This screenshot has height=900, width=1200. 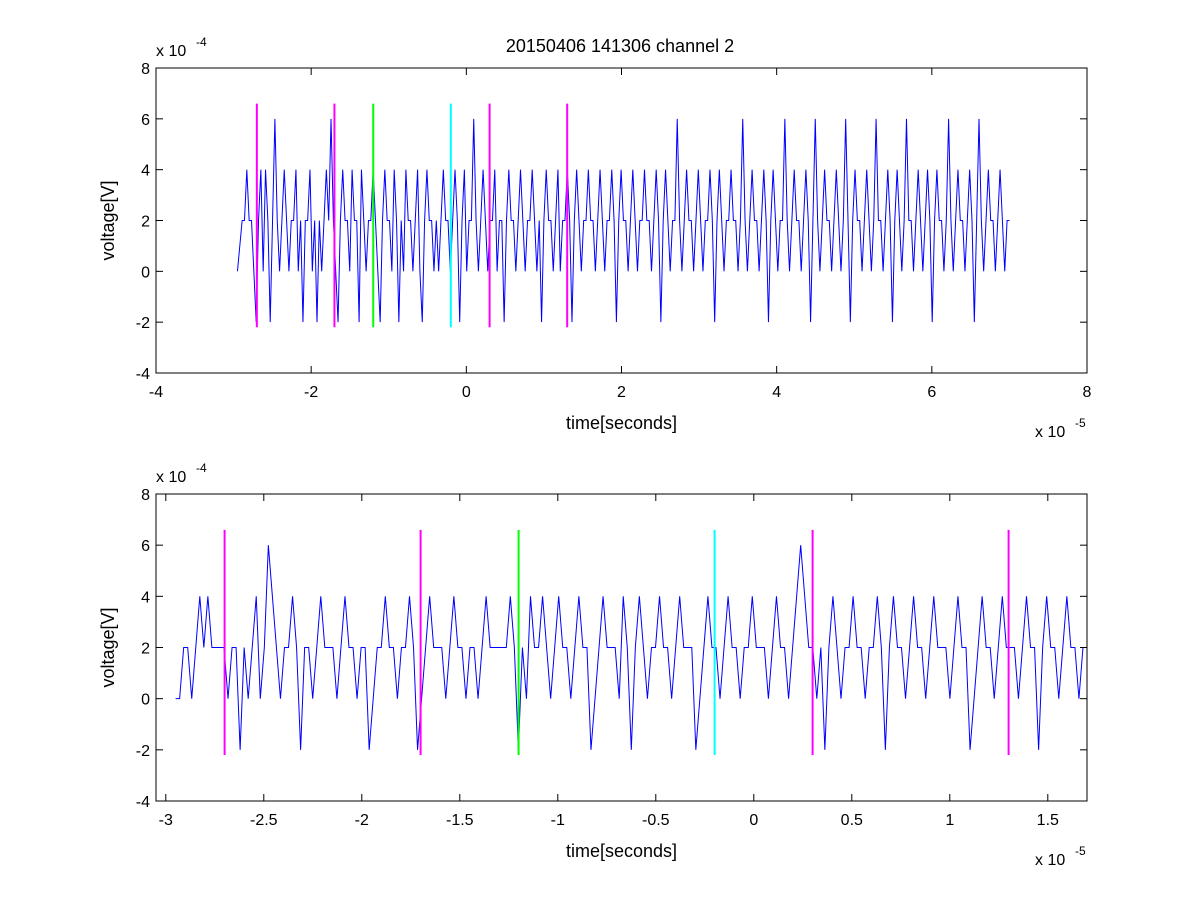 I want to click on x-tick-label: 1, so click(x=949, y=820).